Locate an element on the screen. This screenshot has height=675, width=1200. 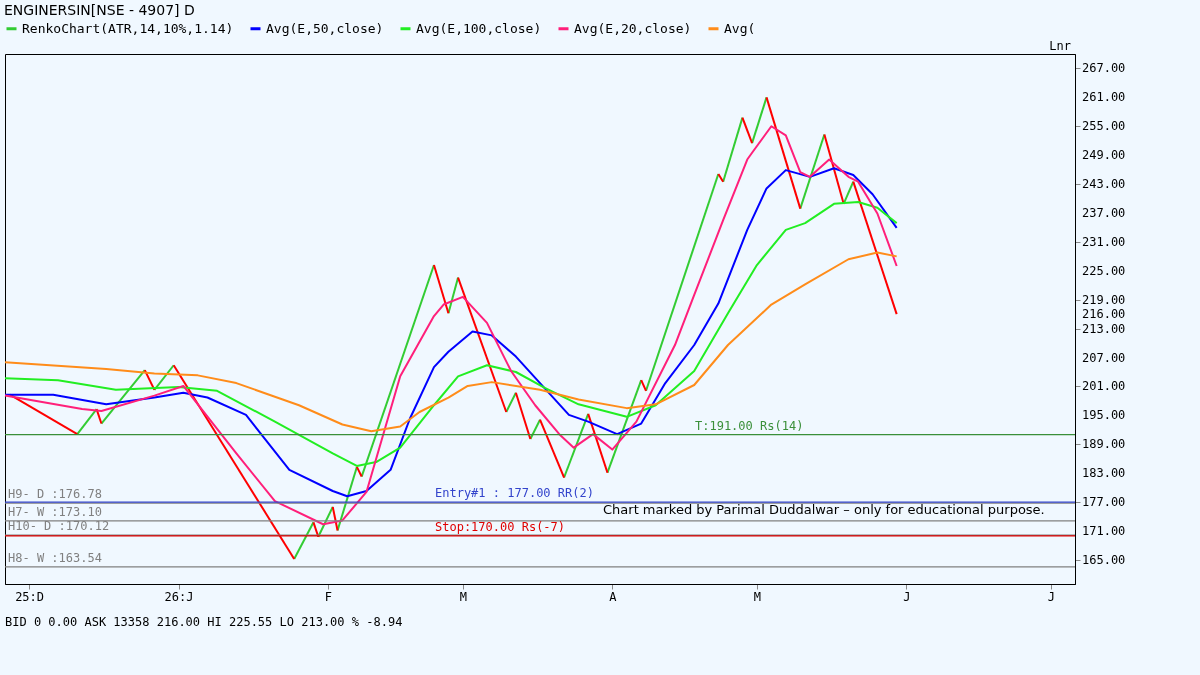
y-tick-label: 243.00 is located at coordinates (1104, 184).